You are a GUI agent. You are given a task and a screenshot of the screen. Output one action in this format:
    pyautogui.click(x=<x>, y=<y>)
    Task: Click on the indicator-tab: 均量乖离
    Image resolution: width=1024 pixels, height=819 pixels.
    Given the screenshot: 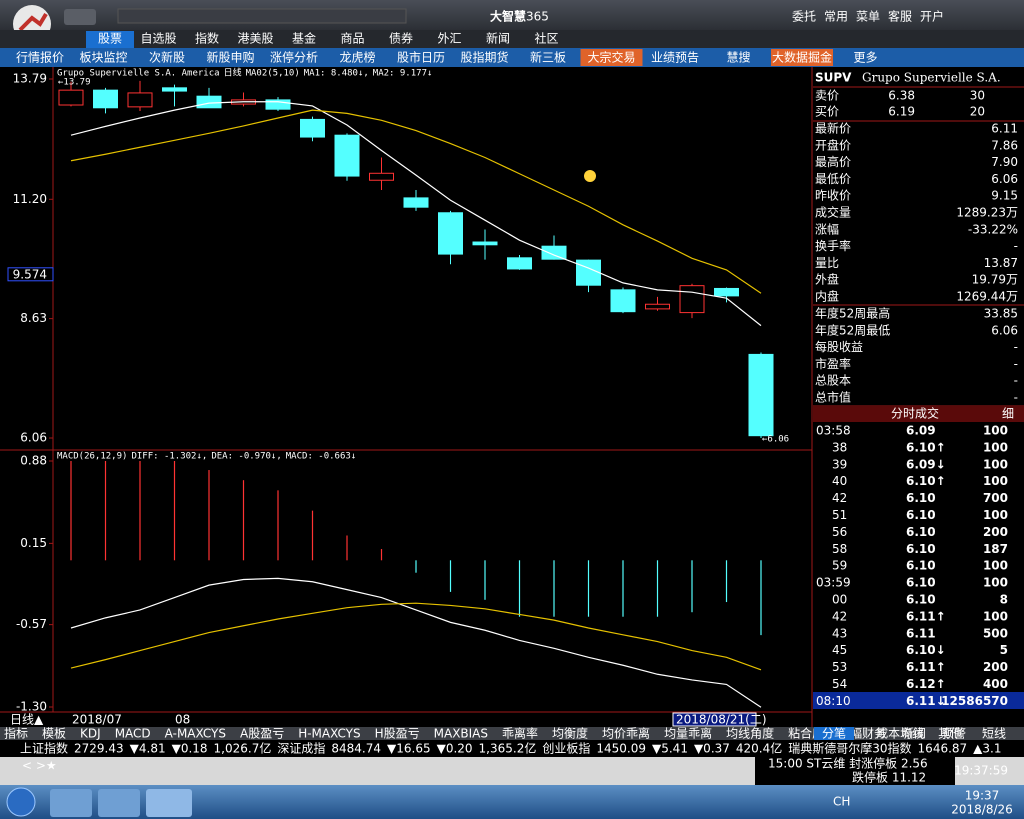 What is the action you would take?
    pyautogui.click(x=688, y=733)
    